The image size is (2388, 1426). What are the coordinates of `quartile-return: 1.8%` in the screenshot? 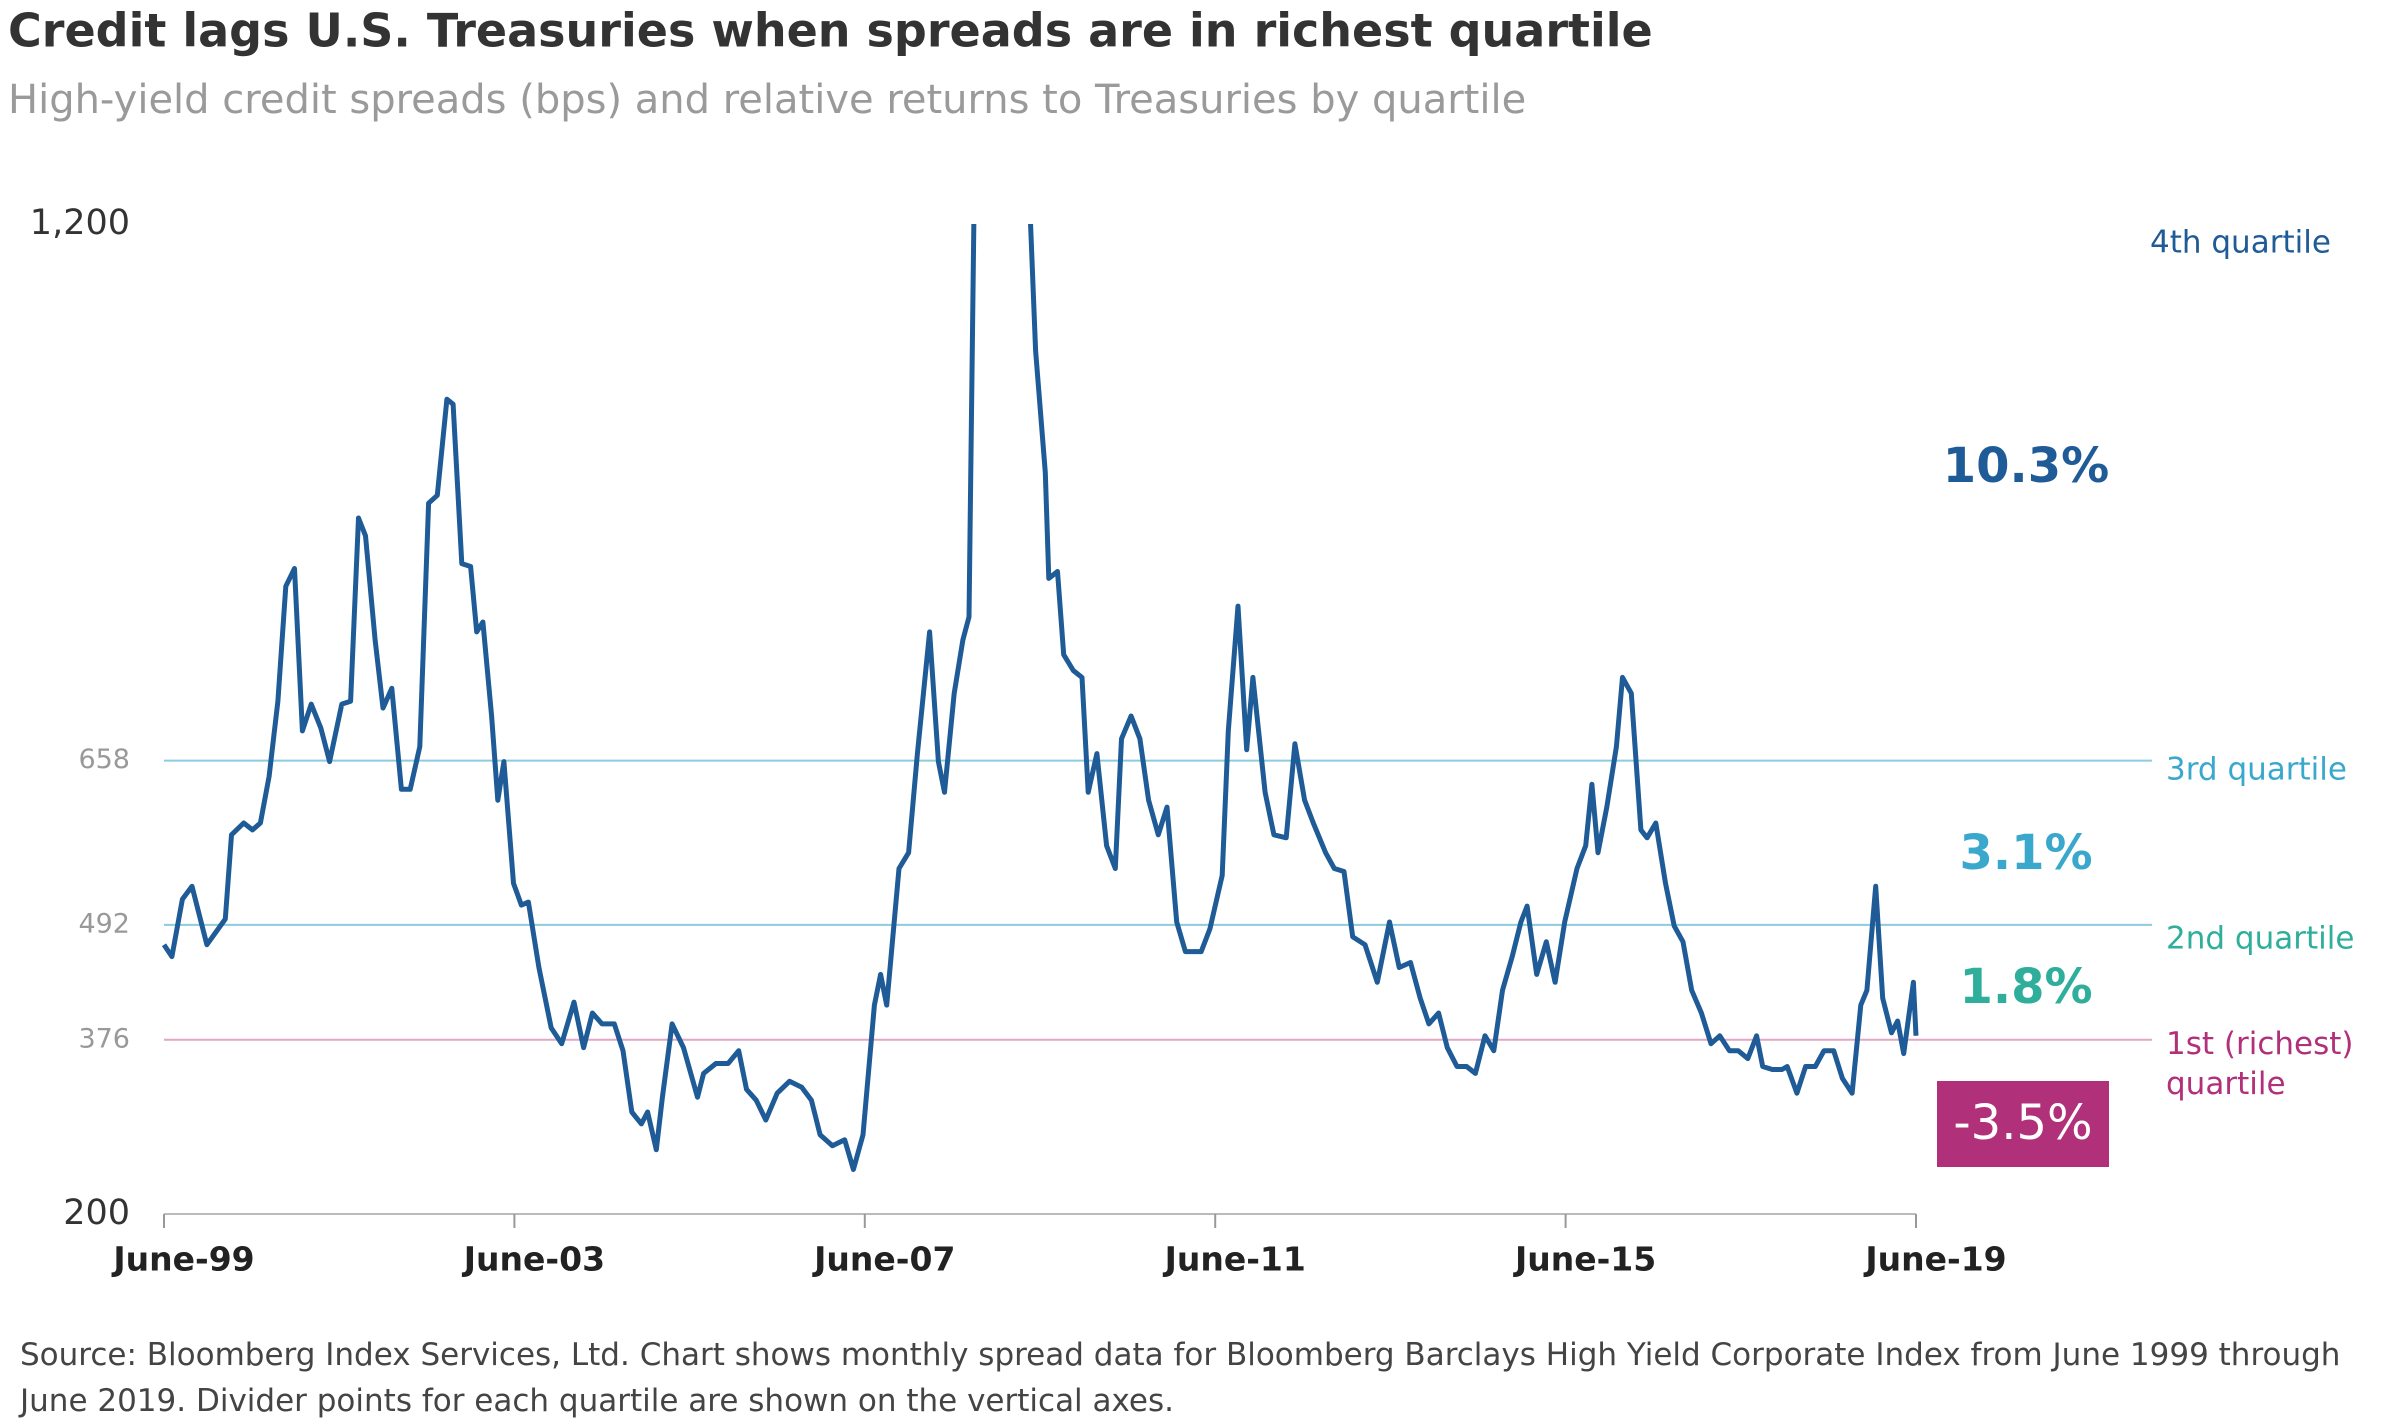 It's located at (2025, 987).